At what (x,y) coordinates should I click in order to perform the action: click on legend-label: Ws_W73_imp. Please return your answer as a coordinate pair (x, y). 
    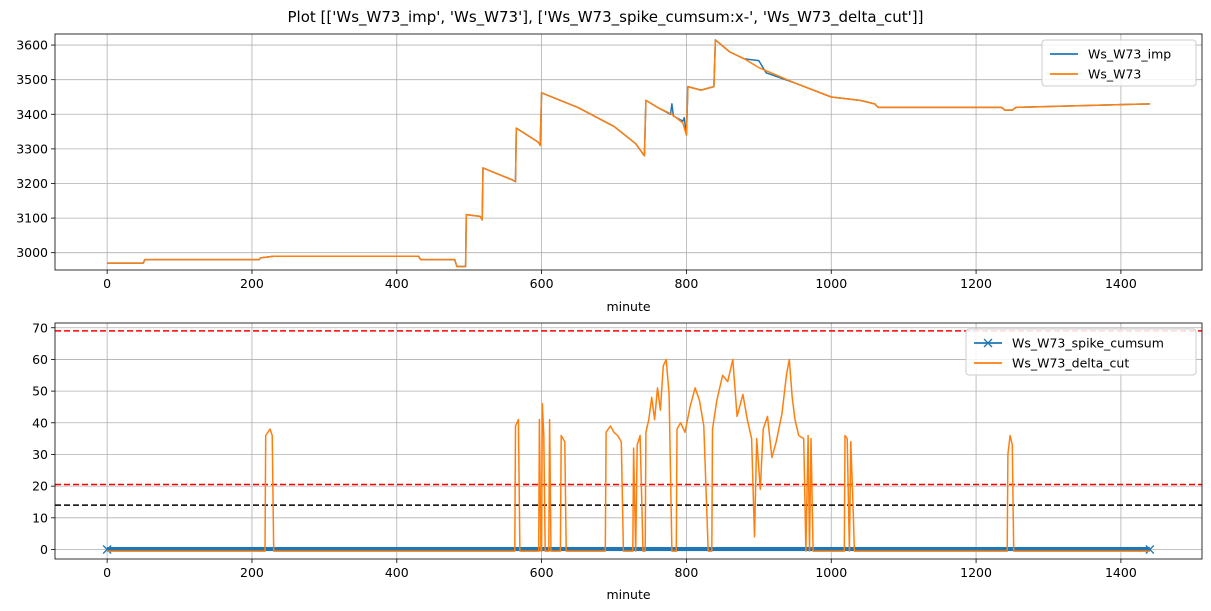
    Looking at the image, I should click on (1129, 54).